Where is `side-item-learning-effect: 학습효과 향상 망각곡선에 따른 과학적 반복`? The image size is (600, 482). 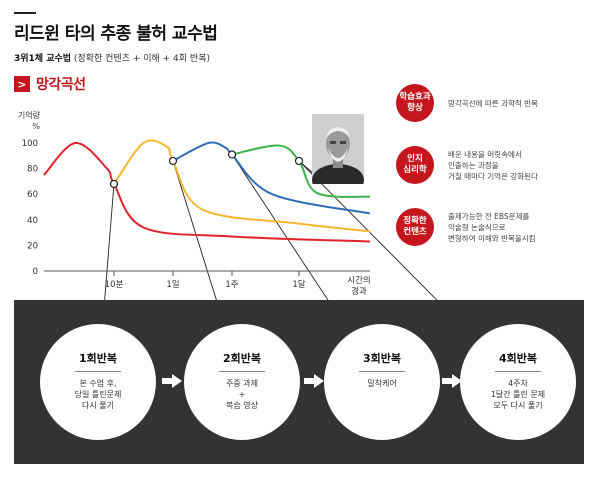 side-item-learning-effect: 학습효과 향상 망각곡선에 따른 과학적 반복 is located at coordinates (492, 103).